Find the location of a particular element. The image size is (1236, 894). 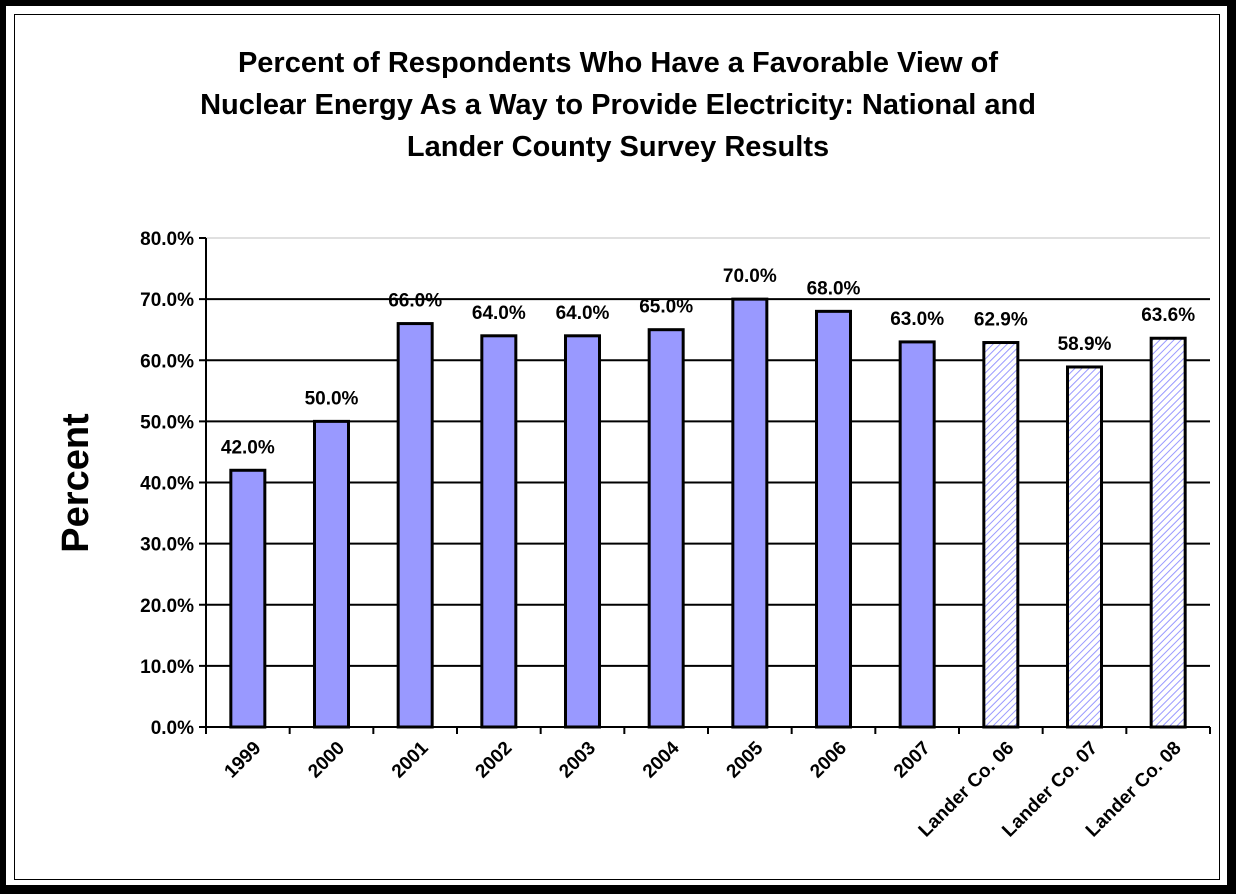

category-label: 2004 is located at coordinates (661, 759).